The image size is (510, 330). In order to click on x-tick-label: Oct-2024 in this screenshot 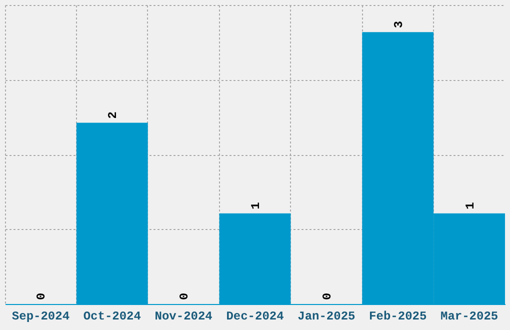, I will do `click(112, 317)`.